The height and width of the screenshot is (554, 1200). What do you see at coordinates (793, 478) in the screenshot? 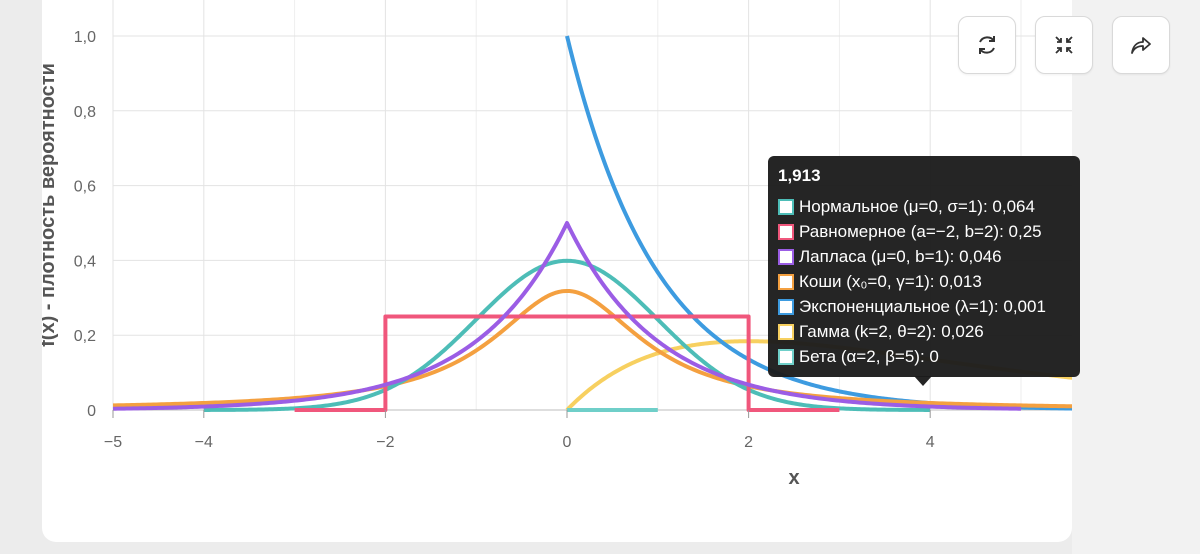
I see `x-axis-title: x` at bounding box center [793, 478].